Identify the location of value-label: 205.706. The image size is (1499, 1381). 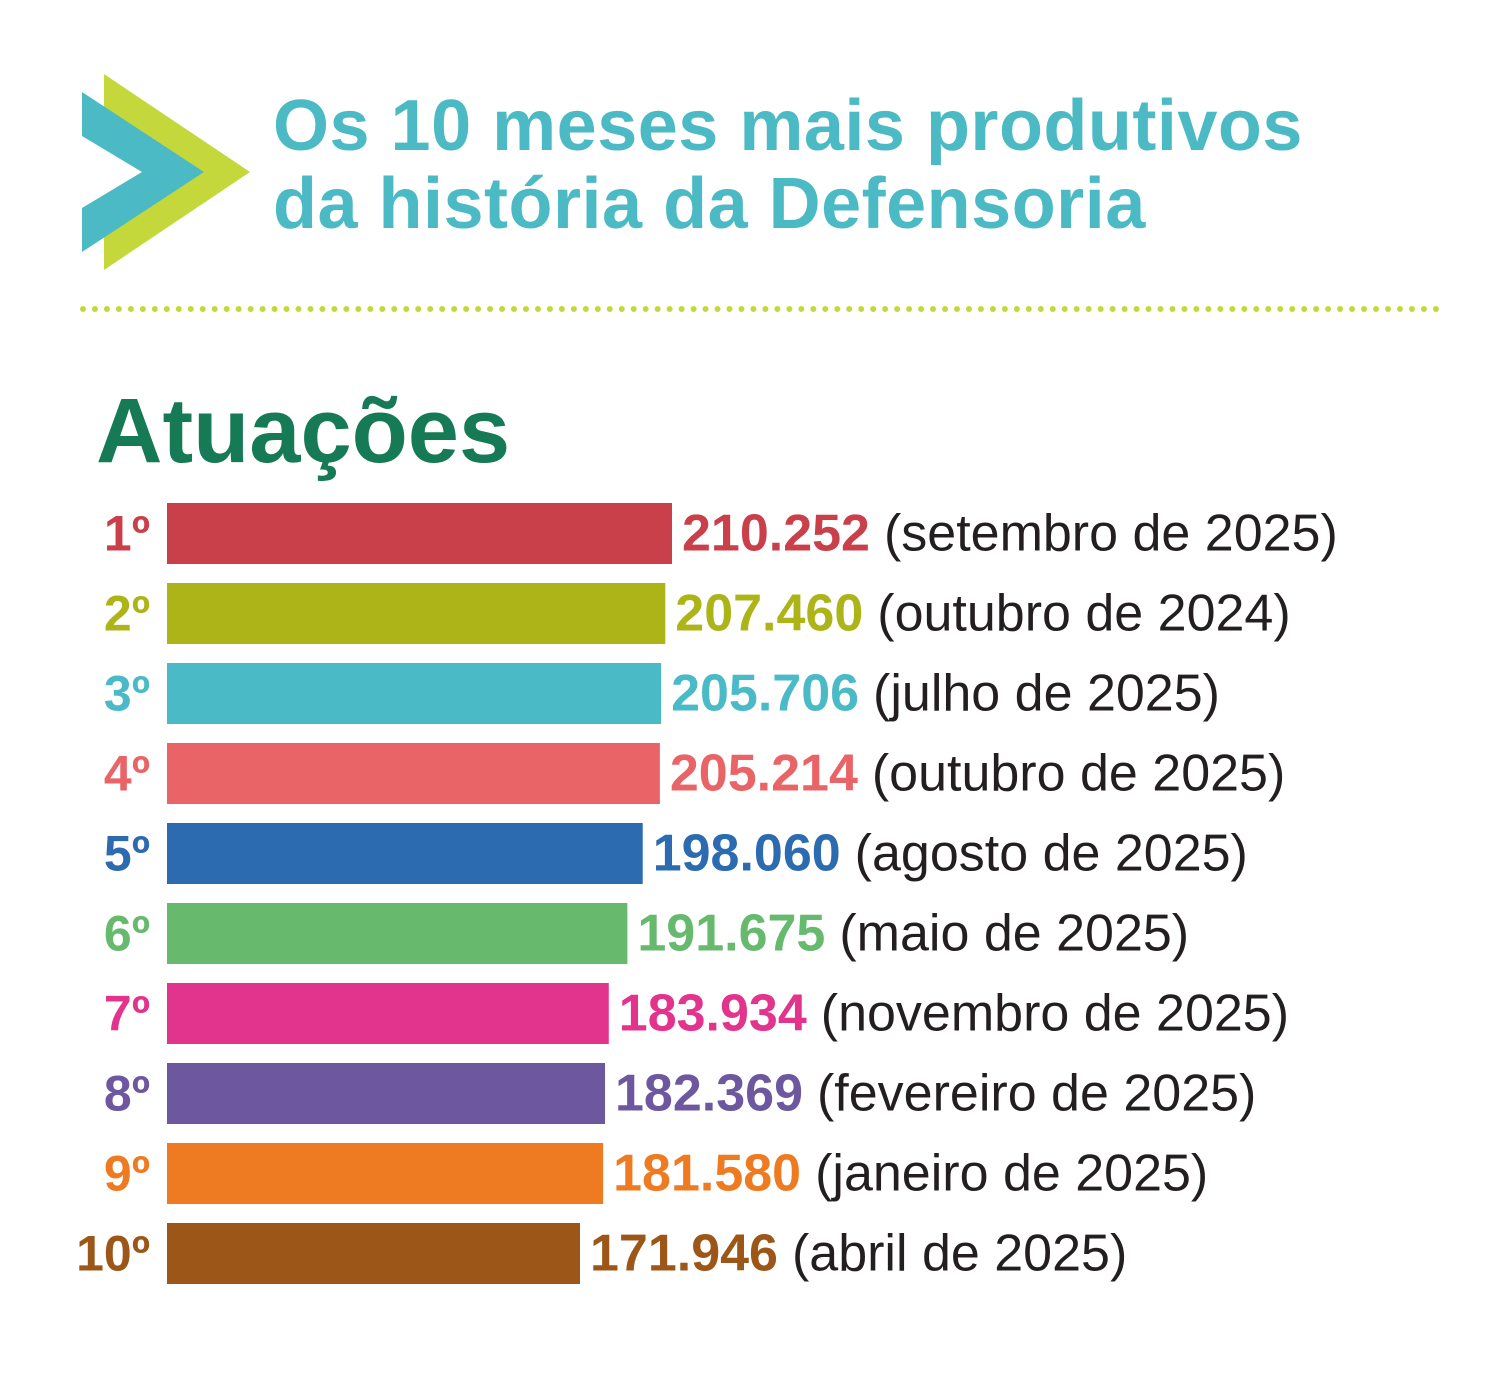
(765, 694).